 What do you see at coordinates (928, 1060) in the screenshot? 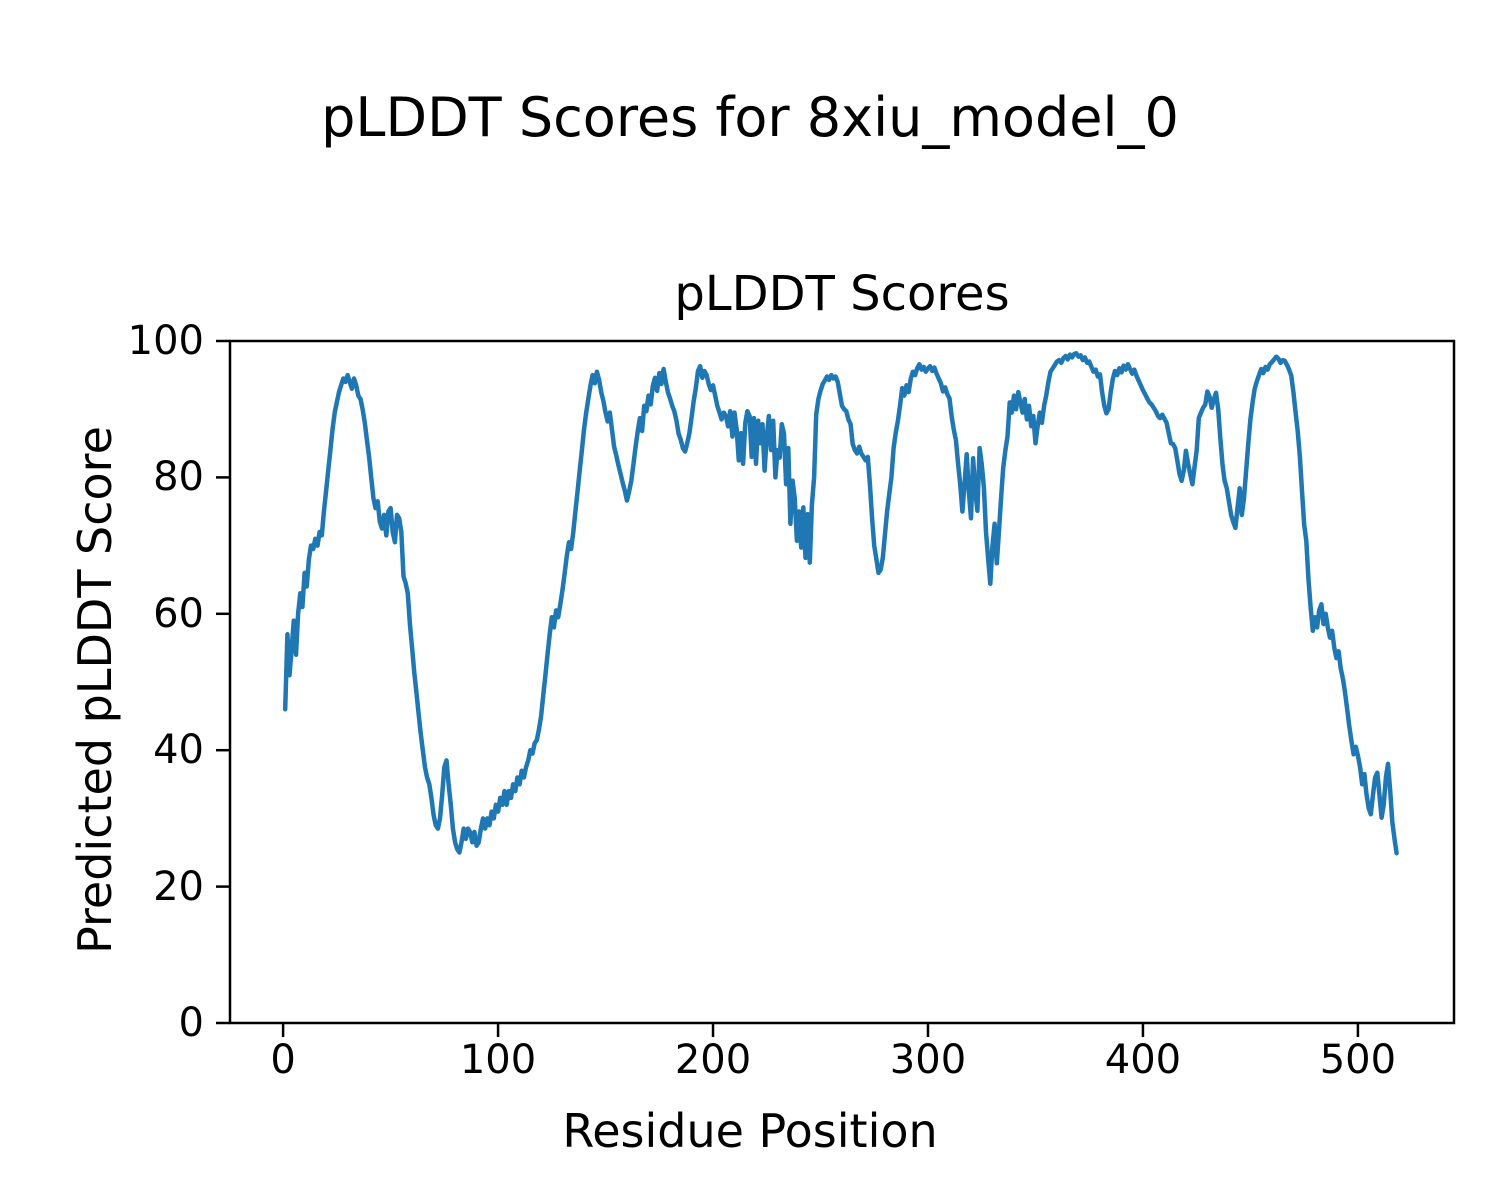
I see `x-tick-label: 300` at bounding box center [928, 1060].